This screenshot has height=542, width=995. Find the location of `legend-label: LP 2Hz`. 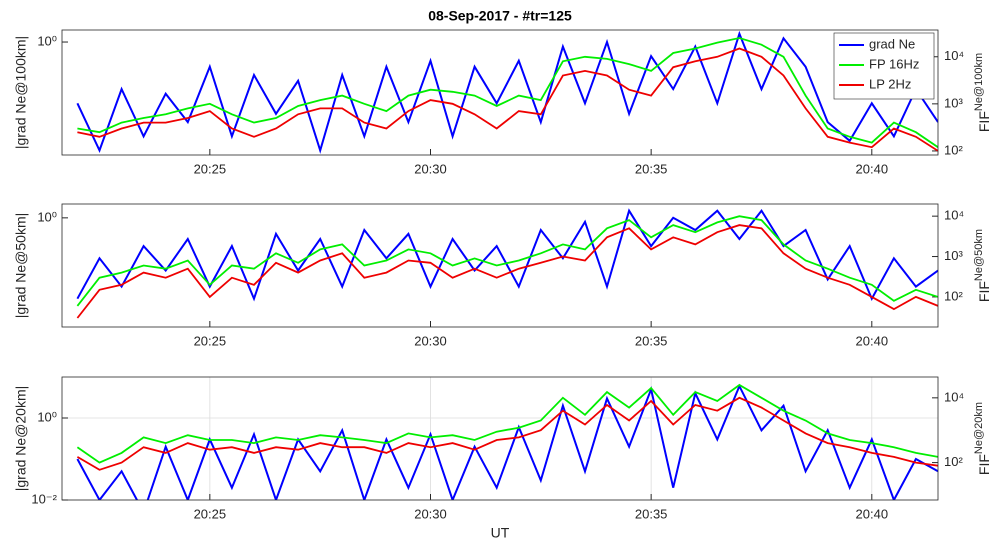

legend-label: LP 2Hz is located at coordinates (890, 83).